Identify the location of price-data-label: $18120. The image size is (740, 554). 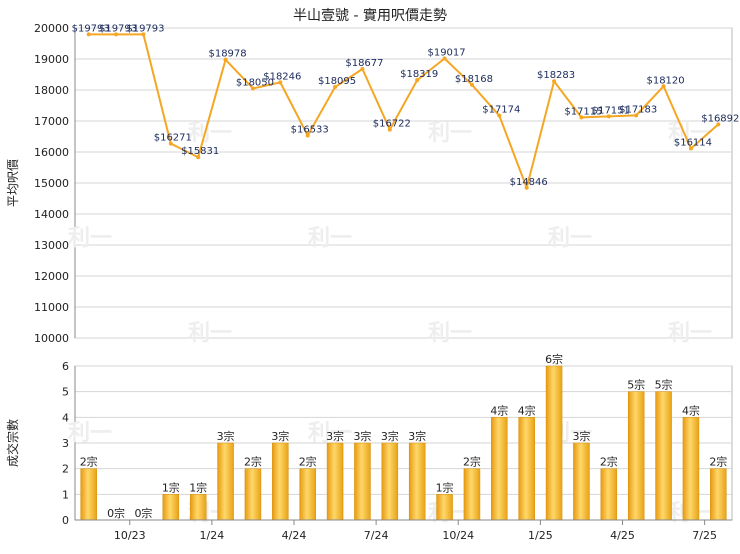
(665, 80).